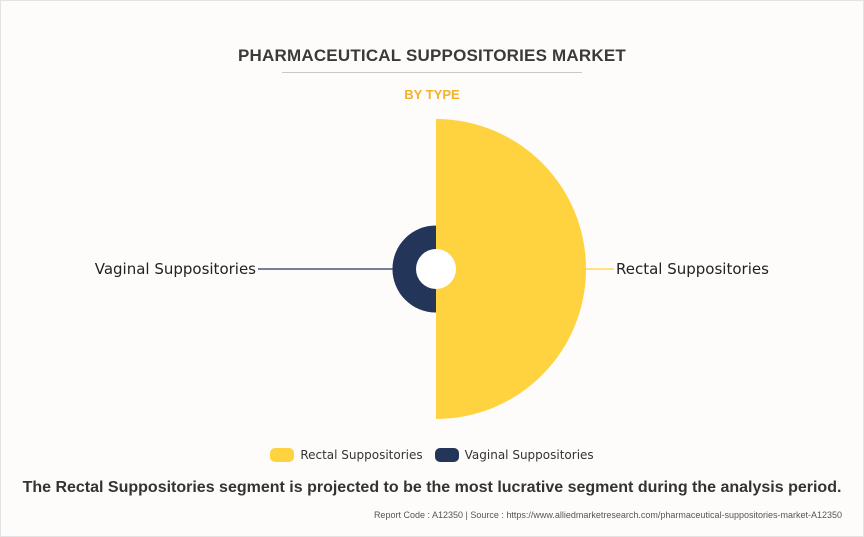 The width and height of the screenshot is (864, 537). I want to click on legend-item-vaginal: Vaginal Suppositories, so click(514, 455).